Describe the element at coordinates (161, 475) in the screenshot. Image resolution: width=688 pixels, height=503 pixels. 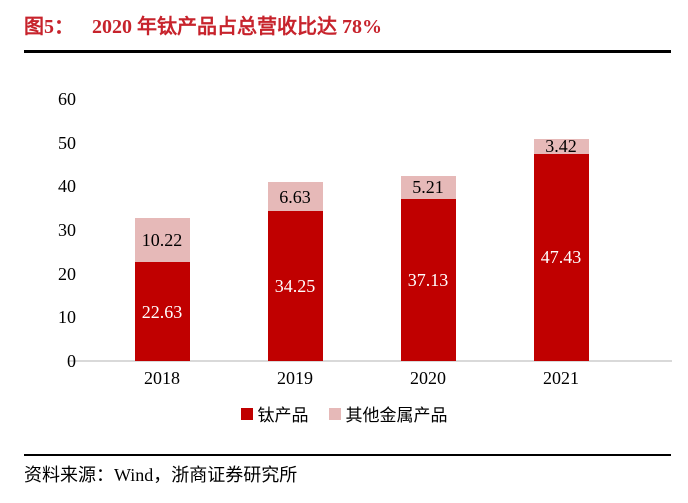
I see `source-note: 资料来源：Wind，浙商证券研究所` at that location.